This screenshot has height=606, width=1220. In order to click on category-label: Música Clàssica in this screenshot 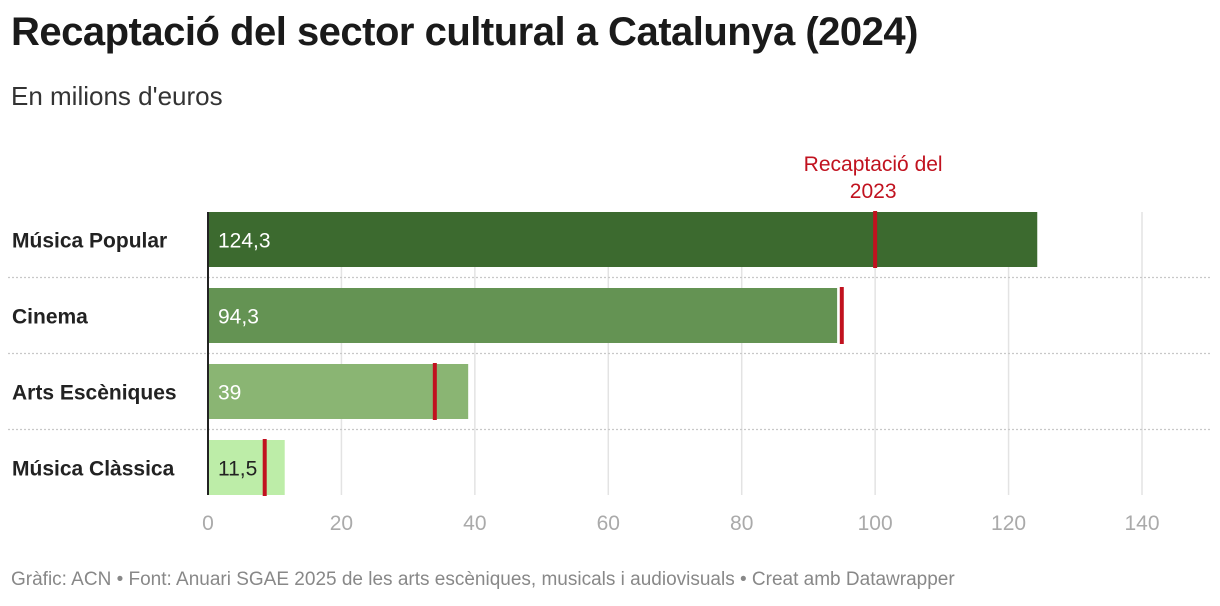, I will do `click(93, 469)`.